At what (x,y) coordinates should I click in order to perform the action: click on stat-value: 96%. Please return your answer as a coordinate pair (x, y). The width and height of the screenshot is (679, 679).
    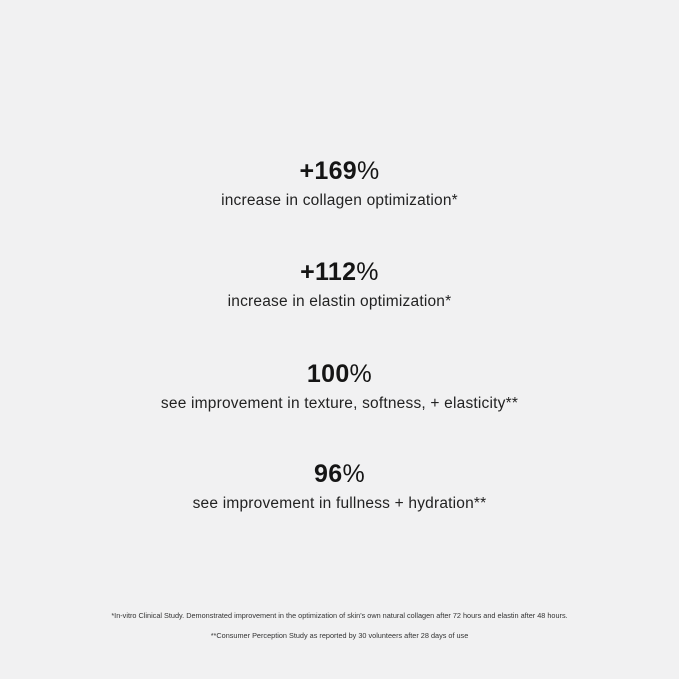
    Looking at the image, I should click on (339, 474).